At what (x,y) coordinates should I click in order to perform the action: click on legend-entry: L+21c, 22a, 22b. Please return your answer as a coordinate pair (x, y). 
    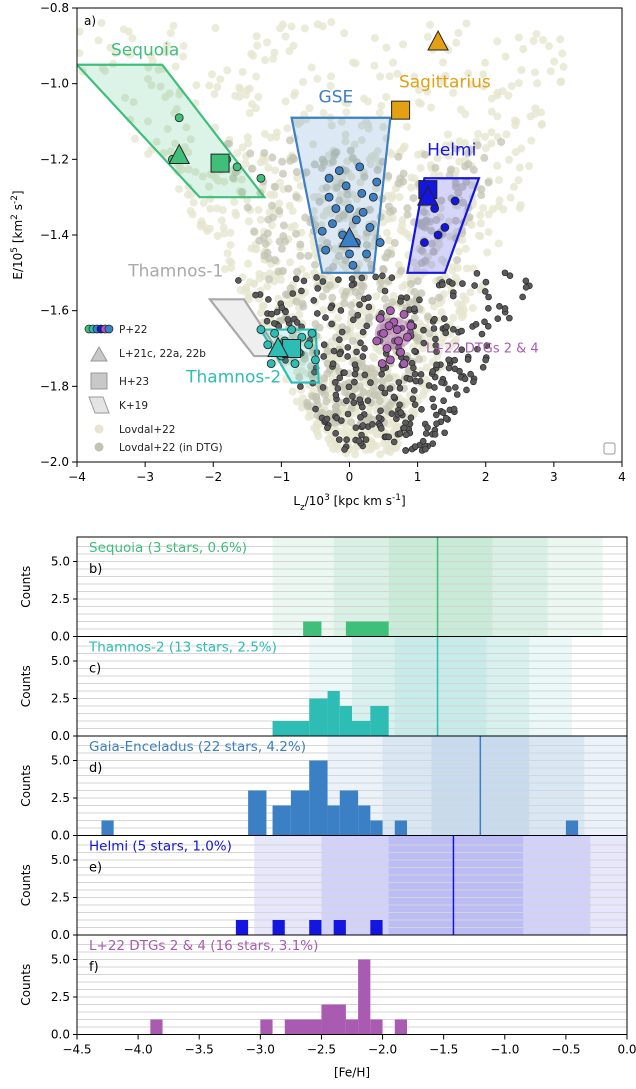
    Looking at the image, I should click on (162, 354).